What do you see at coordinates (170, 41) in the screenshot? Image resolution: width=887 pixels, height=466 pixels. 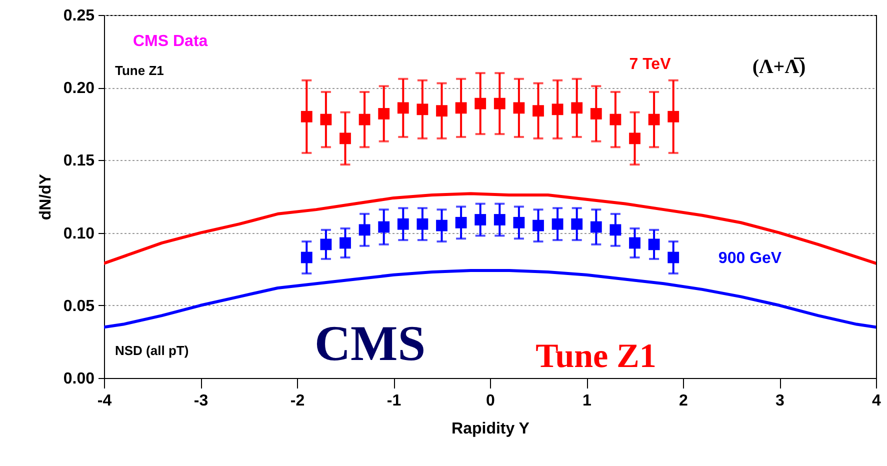 I see `annotation: CMS Data` at bounding box center [170, 41].